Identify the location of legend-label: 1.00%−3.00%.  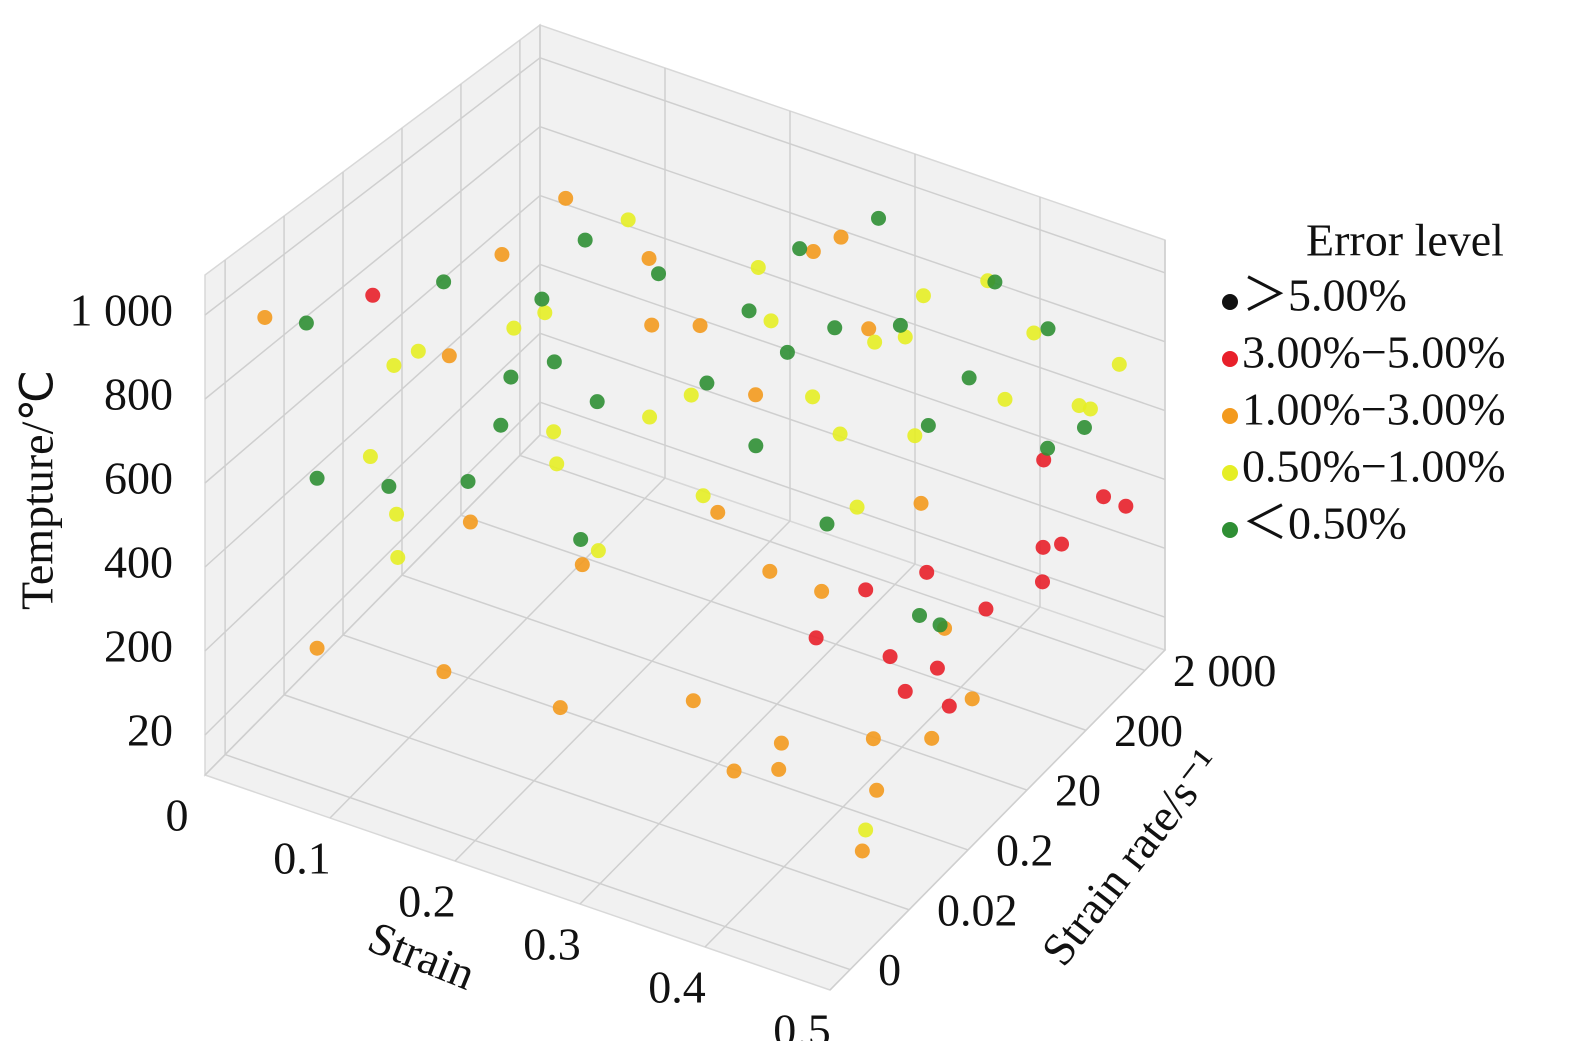
(1374, 409).